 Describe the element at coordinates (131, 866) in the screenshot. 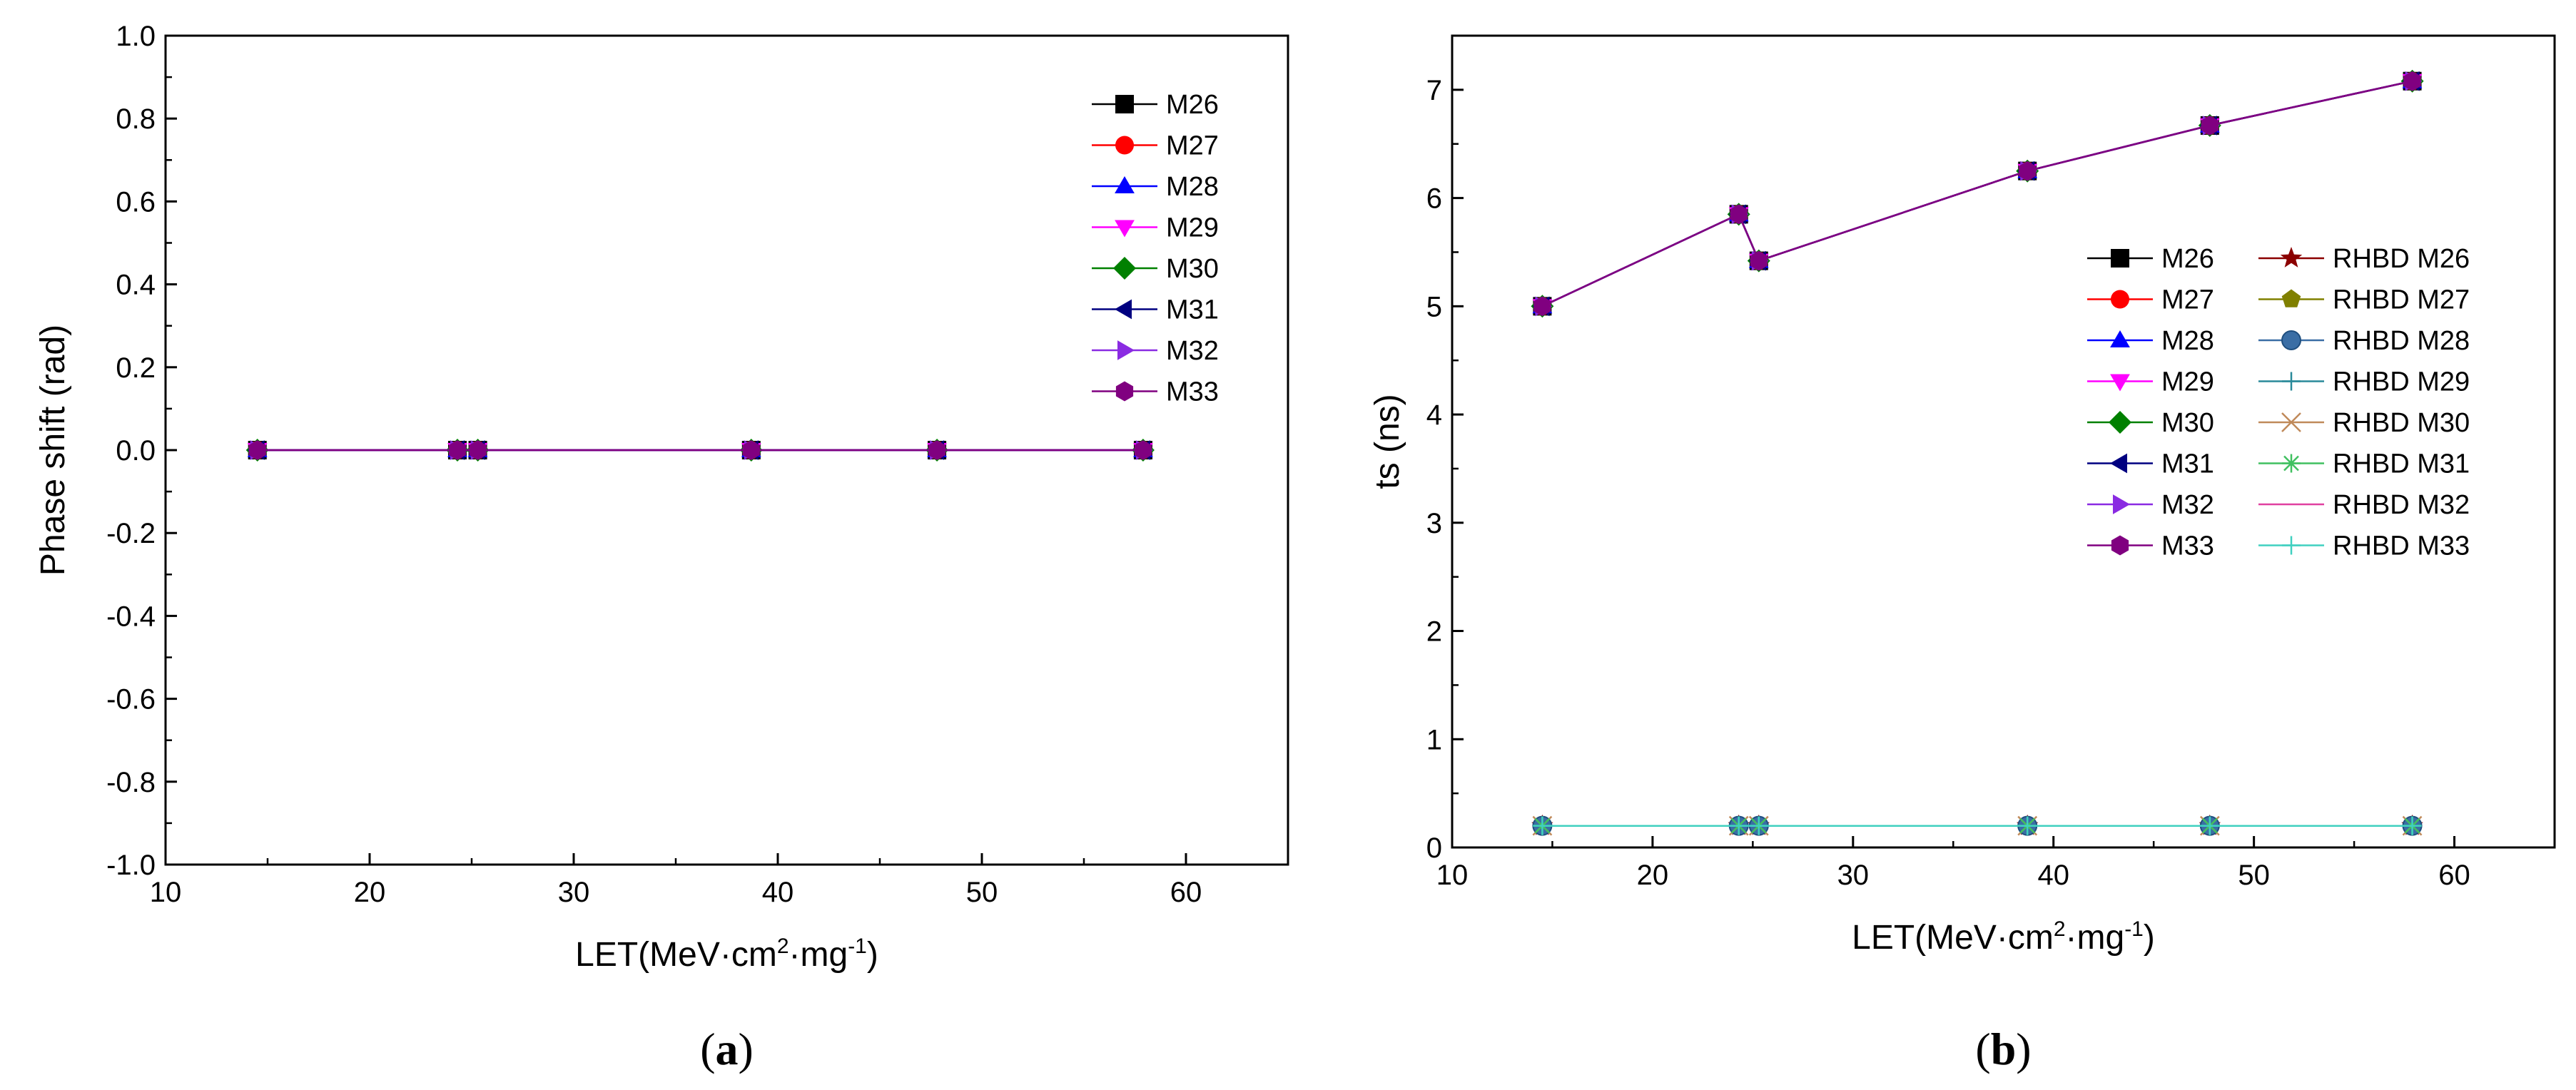

I see `y-tick-label: -1.0` at that location.